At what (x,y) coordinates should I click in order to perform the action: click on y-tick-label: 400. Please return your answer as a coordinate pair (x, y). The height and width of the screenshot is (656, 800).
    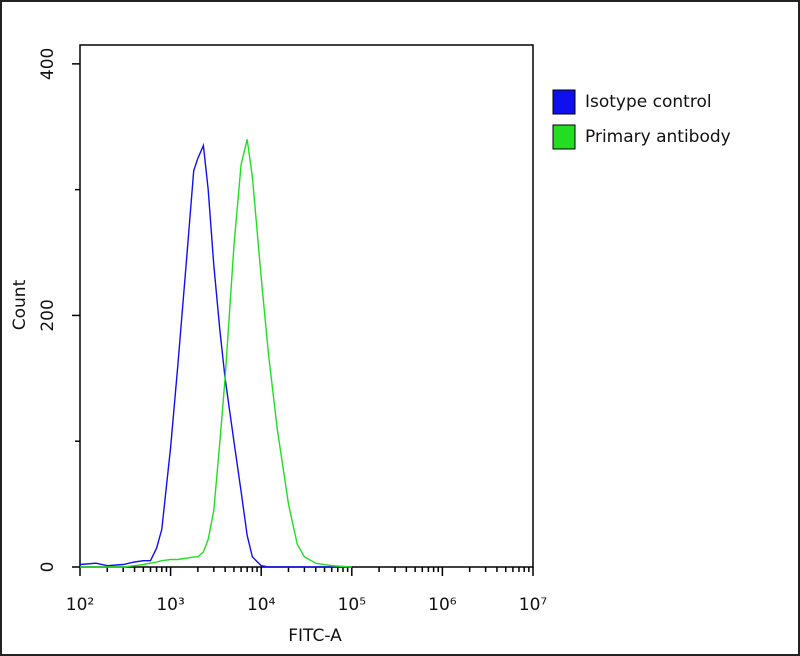
    Looking at the image, I should click on (48, 64).